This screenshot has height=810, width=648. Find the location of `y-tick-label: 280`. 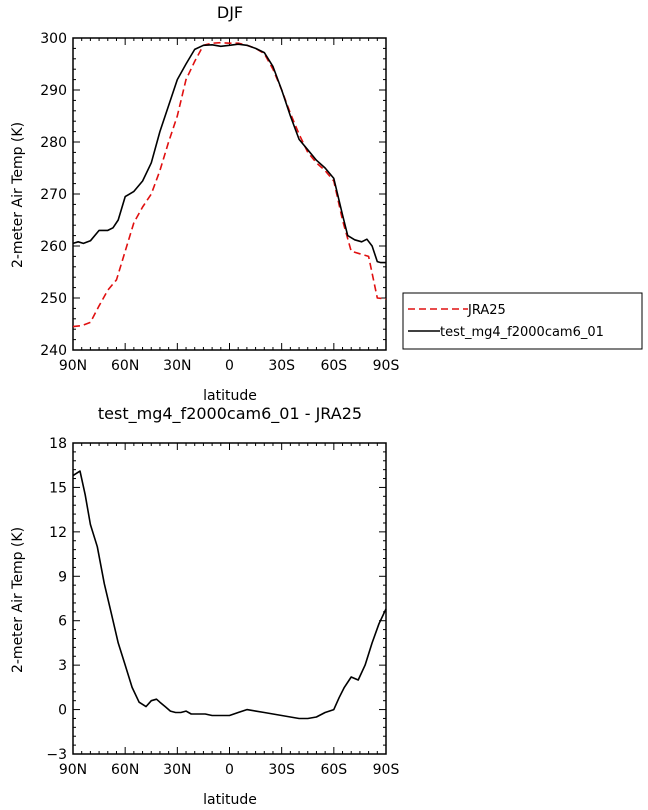

y-tick-label: 280 is located at coordinates (53, 143).